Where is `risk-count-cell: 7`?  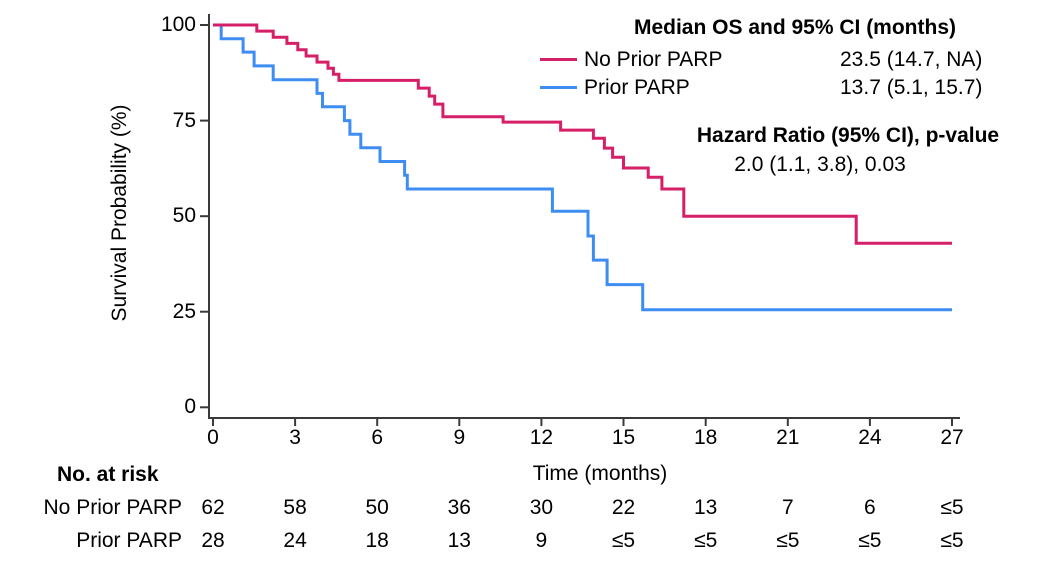 risk-count-cell: 7 is located at coordinates (787, 507).